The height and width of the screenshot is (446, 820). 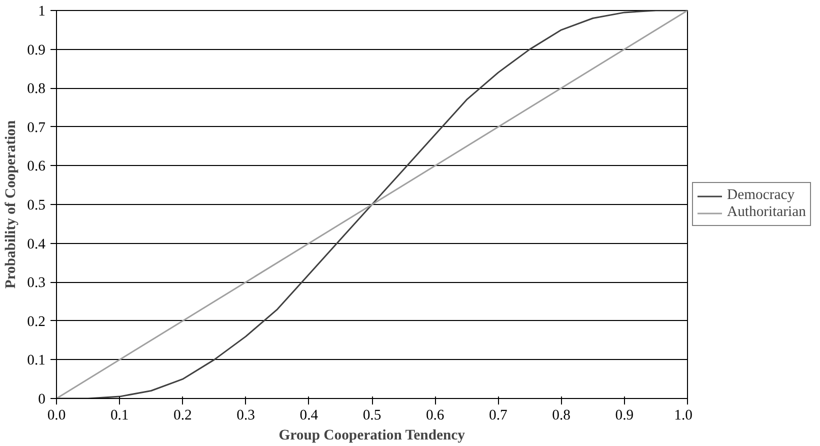 What do you see at coordinates (766, 212) in the screenshot?
I see `legend-label: Authoritarian` at bounding box center [766, 212].